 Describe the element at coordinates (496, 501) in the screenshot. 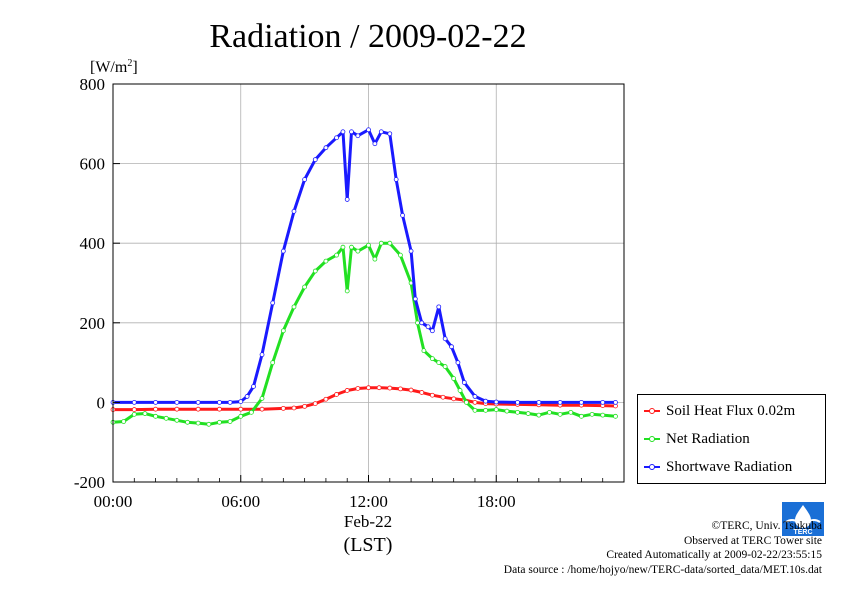

I see `x-tick-label: 18:00` at that location.